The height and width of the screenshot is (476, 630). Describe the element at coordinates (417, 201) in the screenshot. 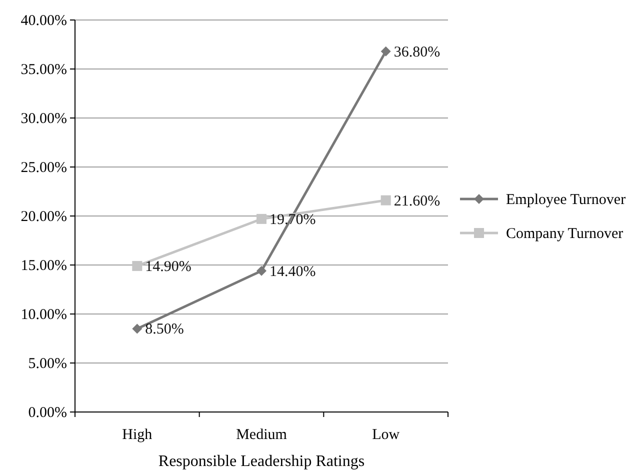

I see `data-label: 21.60%` at that location.